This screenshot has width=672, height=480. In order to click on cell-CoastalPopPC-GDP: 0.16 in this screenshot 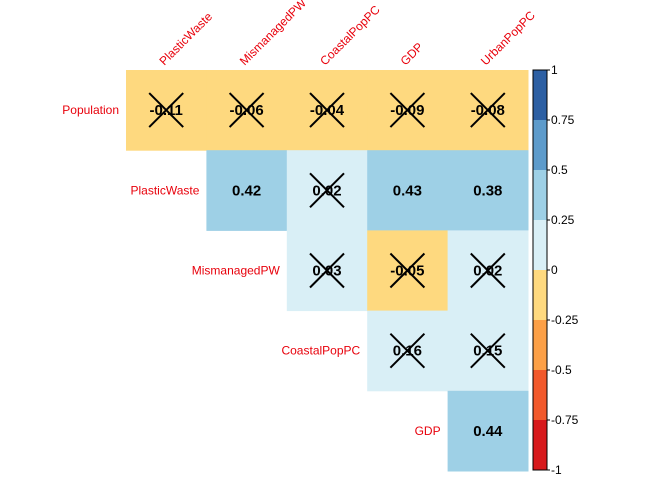, I will do `click(408, 351)`.